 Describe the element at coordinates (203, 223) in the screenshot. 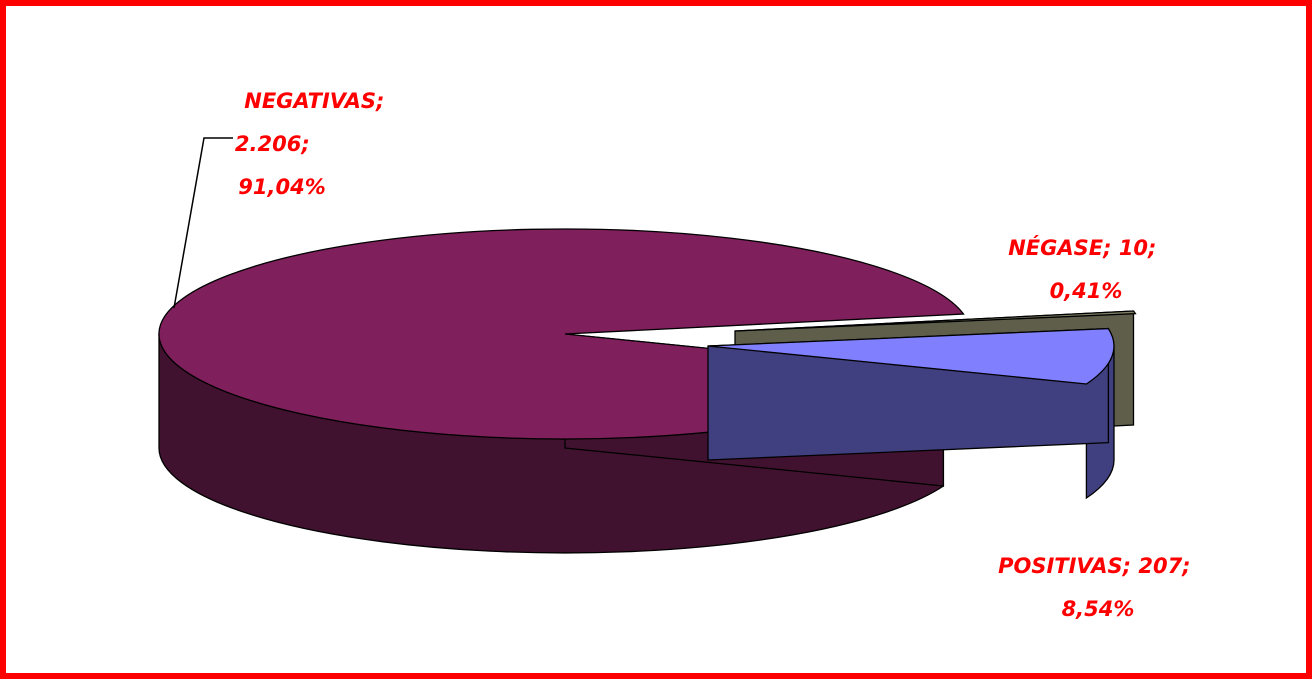

I see `negativas-leader-line` at that location.